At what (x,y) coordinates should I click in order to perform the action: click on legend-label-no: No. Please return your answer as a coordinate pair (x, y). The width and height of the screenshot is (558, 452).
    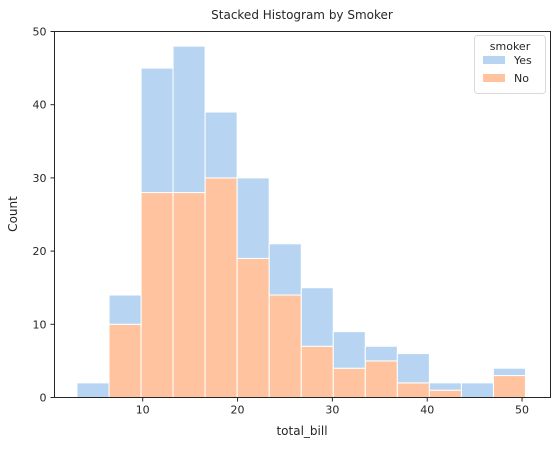
    Looking at the image, I should click on (521, 78).